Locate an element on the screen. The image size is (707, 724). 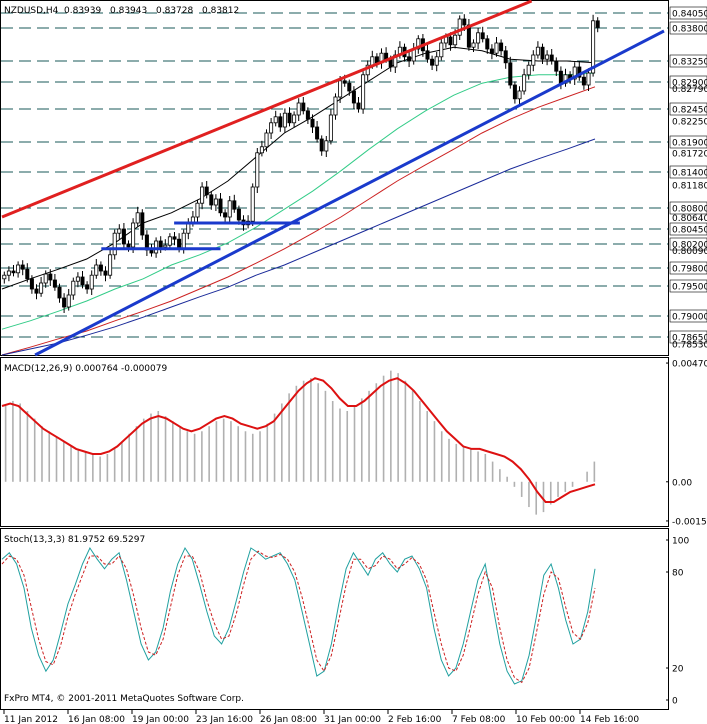
price-label: 0.79500 is located at coordinates (689, 288).